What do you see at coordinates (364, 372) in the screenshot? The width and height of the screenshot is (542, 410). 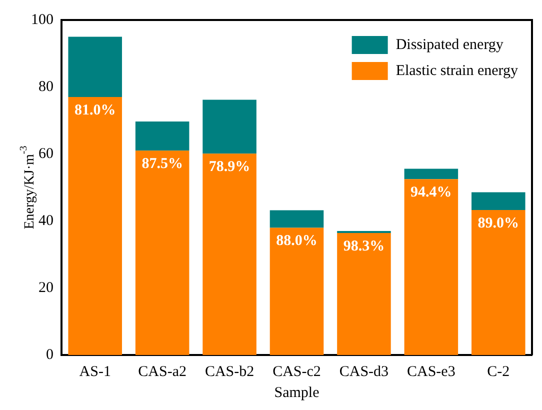 I see `x-tick-label: CAS-d3` at bounding box center [364, 372].